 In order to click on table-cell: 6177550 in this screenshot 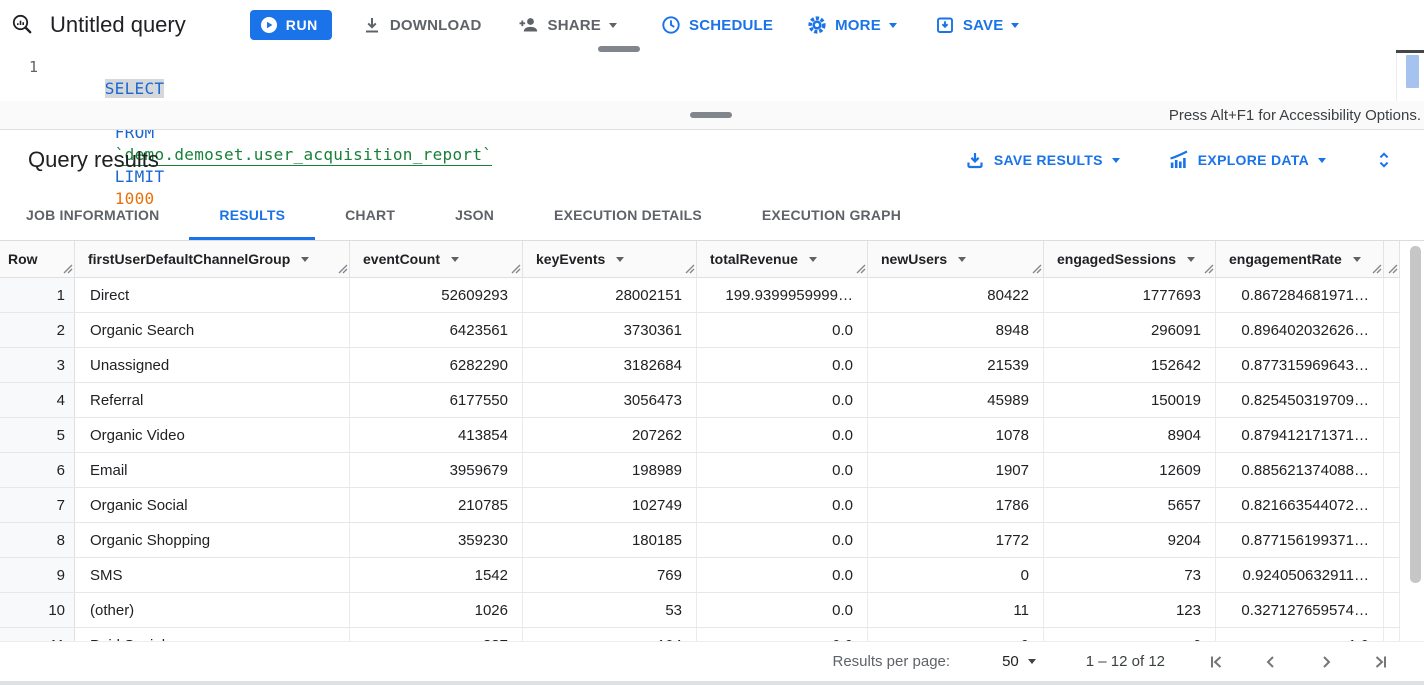, I will do `click(436, 400)`.